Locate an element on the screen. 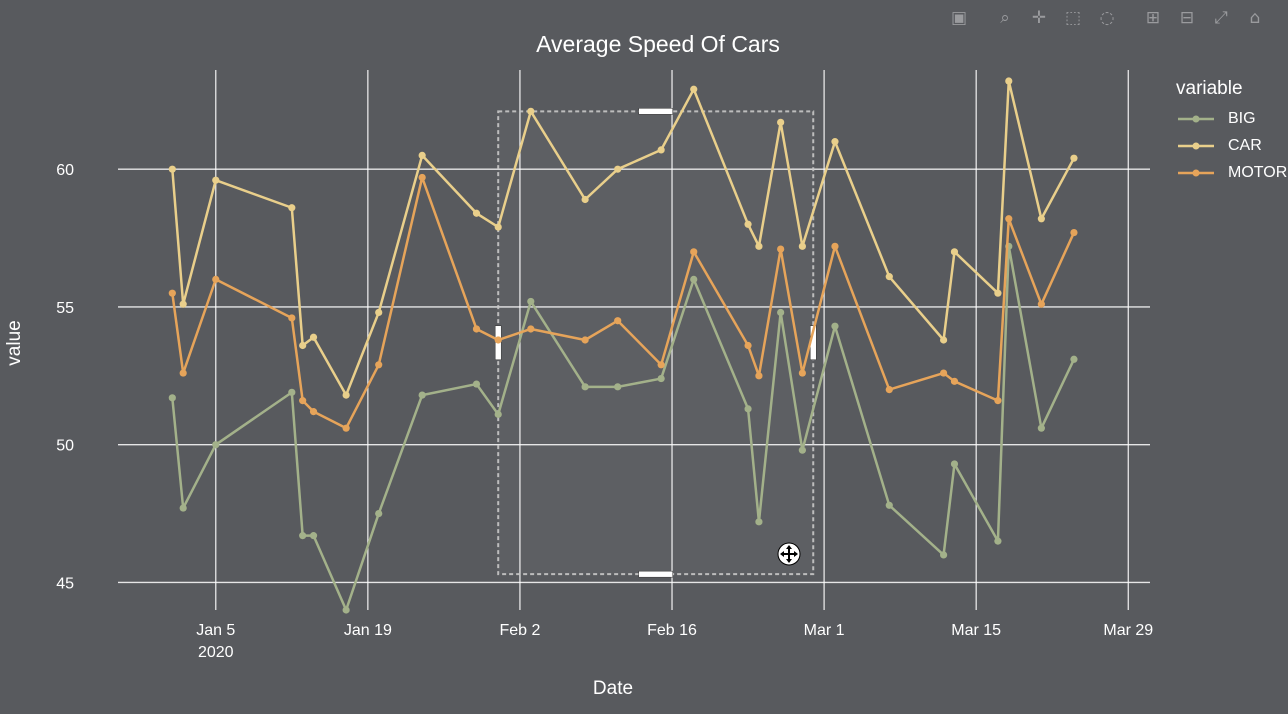 The image size is (1288, 714). reset-axes-home-icon: ⌂ is located at coordinates (1255, 18).